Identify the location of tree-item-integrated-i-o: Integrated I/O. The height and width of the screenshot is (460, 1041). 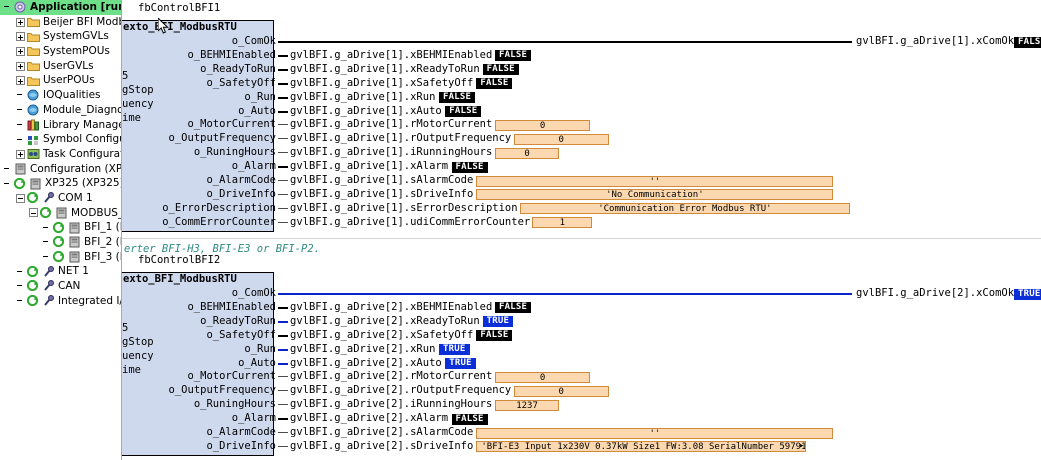
(60, 301).